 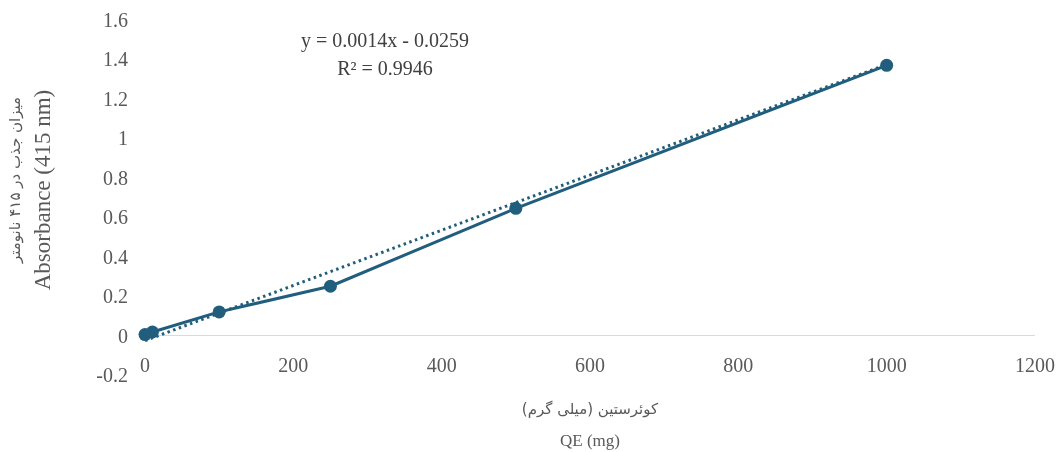 I want to click on y-tick-label: 0, so click(x=123, y=335).